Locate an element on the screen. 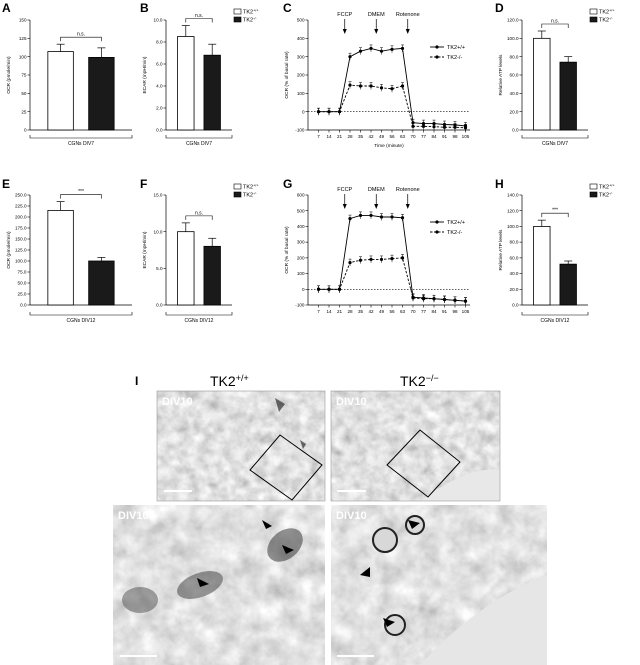 The height and width of the screenshot is (665, 640). zoom-box-wt is located at coordinates (286, 467).